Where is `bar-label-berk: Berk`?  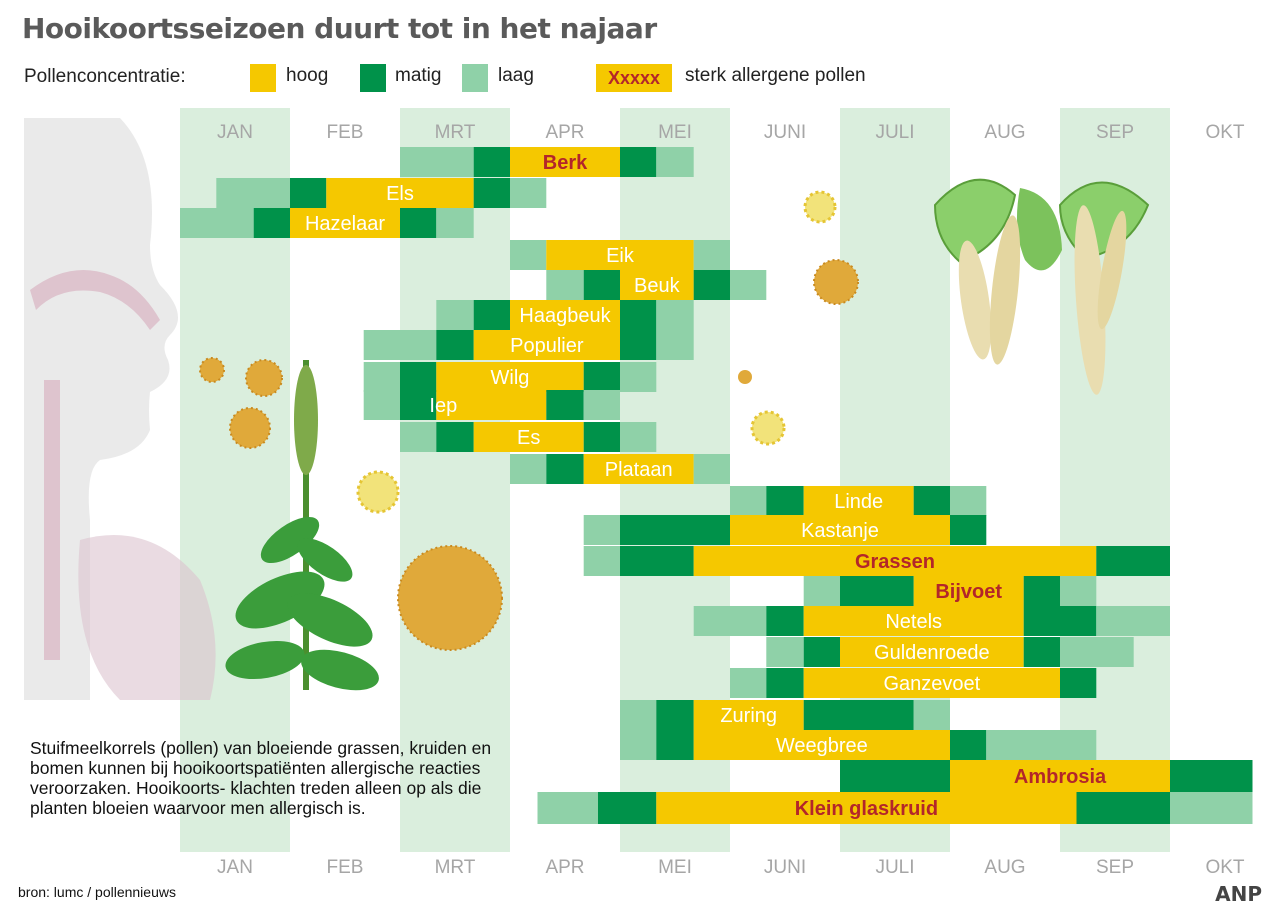
bar-label-berk: Berk is located at coordinates (565, 163).